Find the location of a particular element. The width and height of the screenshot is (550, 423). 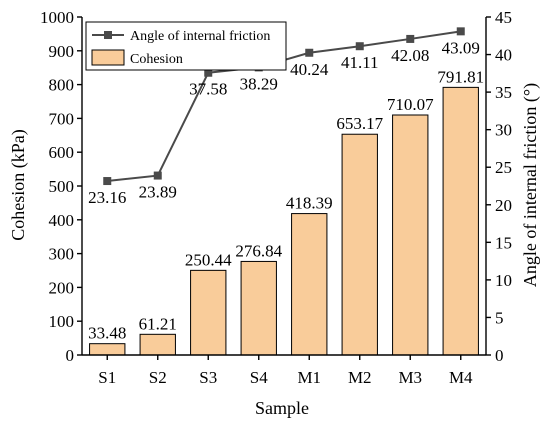

legend: Angle of internal friction Cohesion is located at coordinates (186, 46).